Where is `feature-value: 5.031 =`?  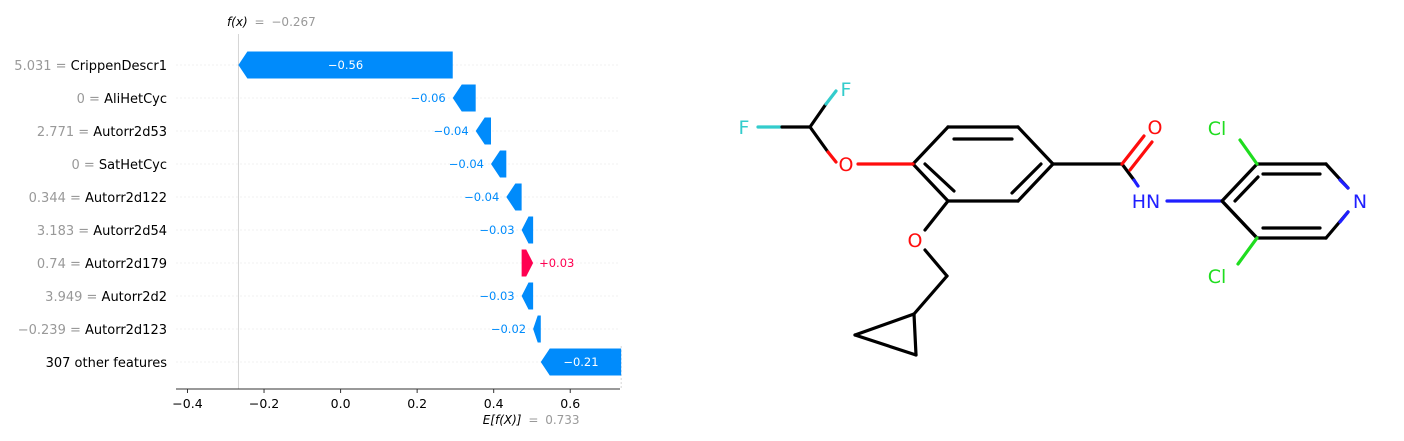 feature-value: 5.031 = is located at coordinates (42, 66).